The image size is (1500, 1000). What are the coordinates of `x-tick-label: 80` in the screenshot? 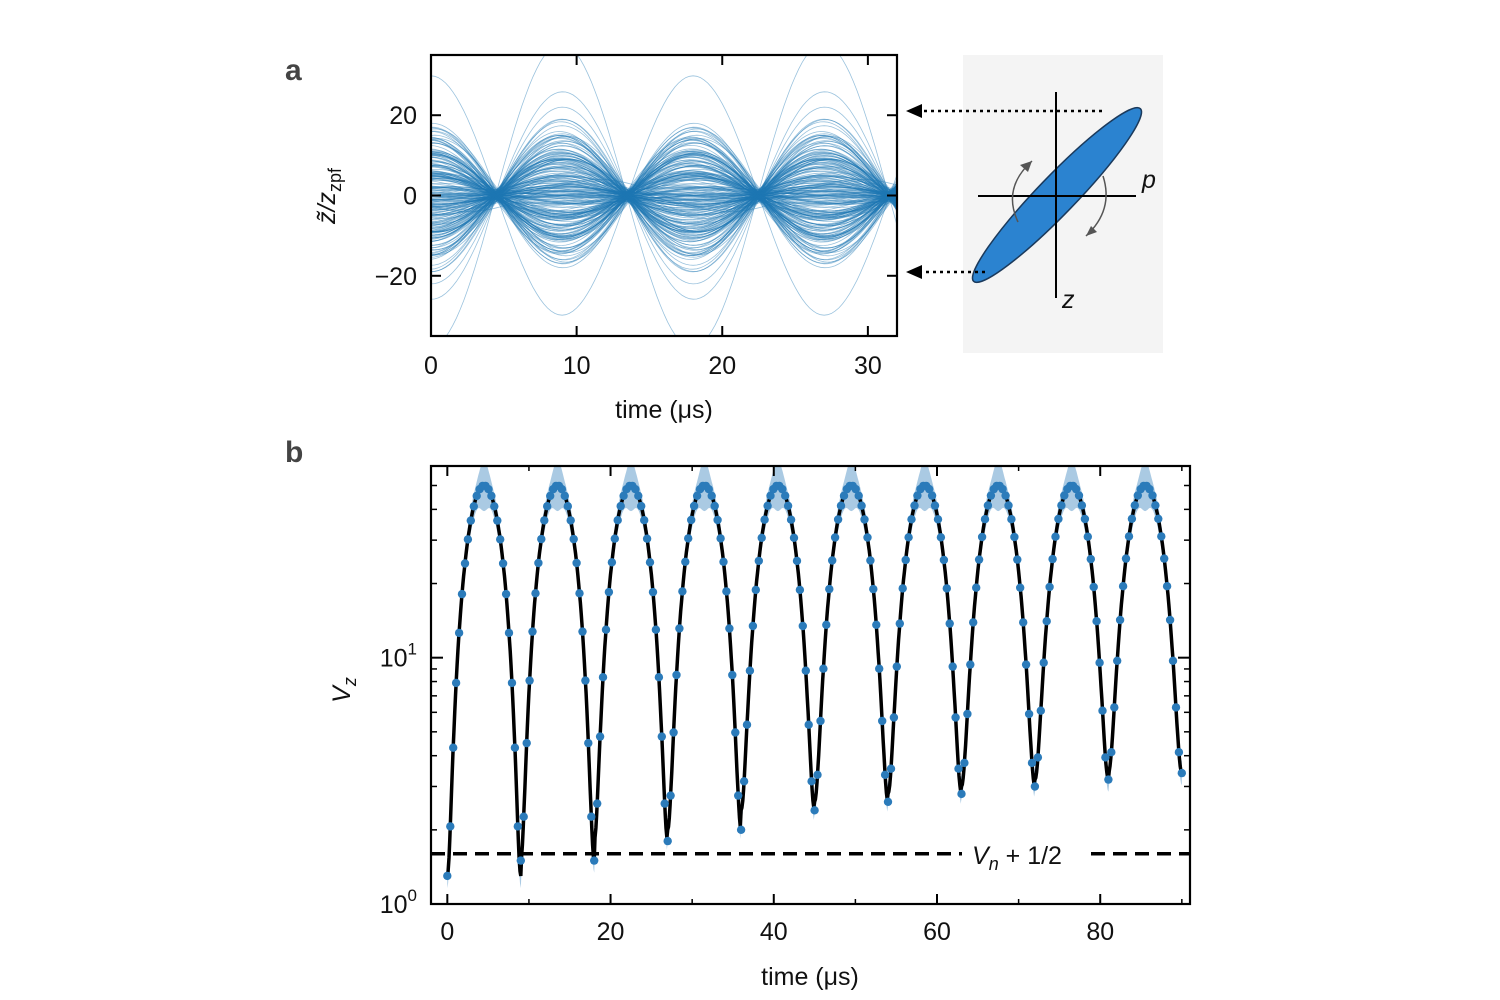 It's located at (1100, 932).